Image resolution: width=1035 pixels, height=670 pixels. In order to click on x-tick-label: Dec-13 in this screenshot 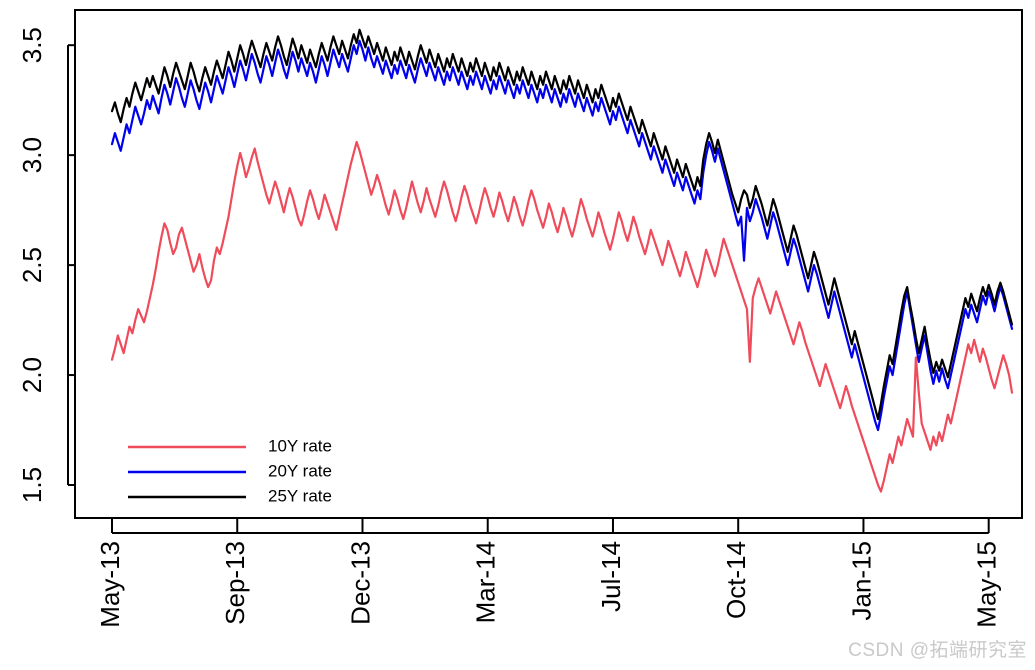, I will do `click(360, 583)`.